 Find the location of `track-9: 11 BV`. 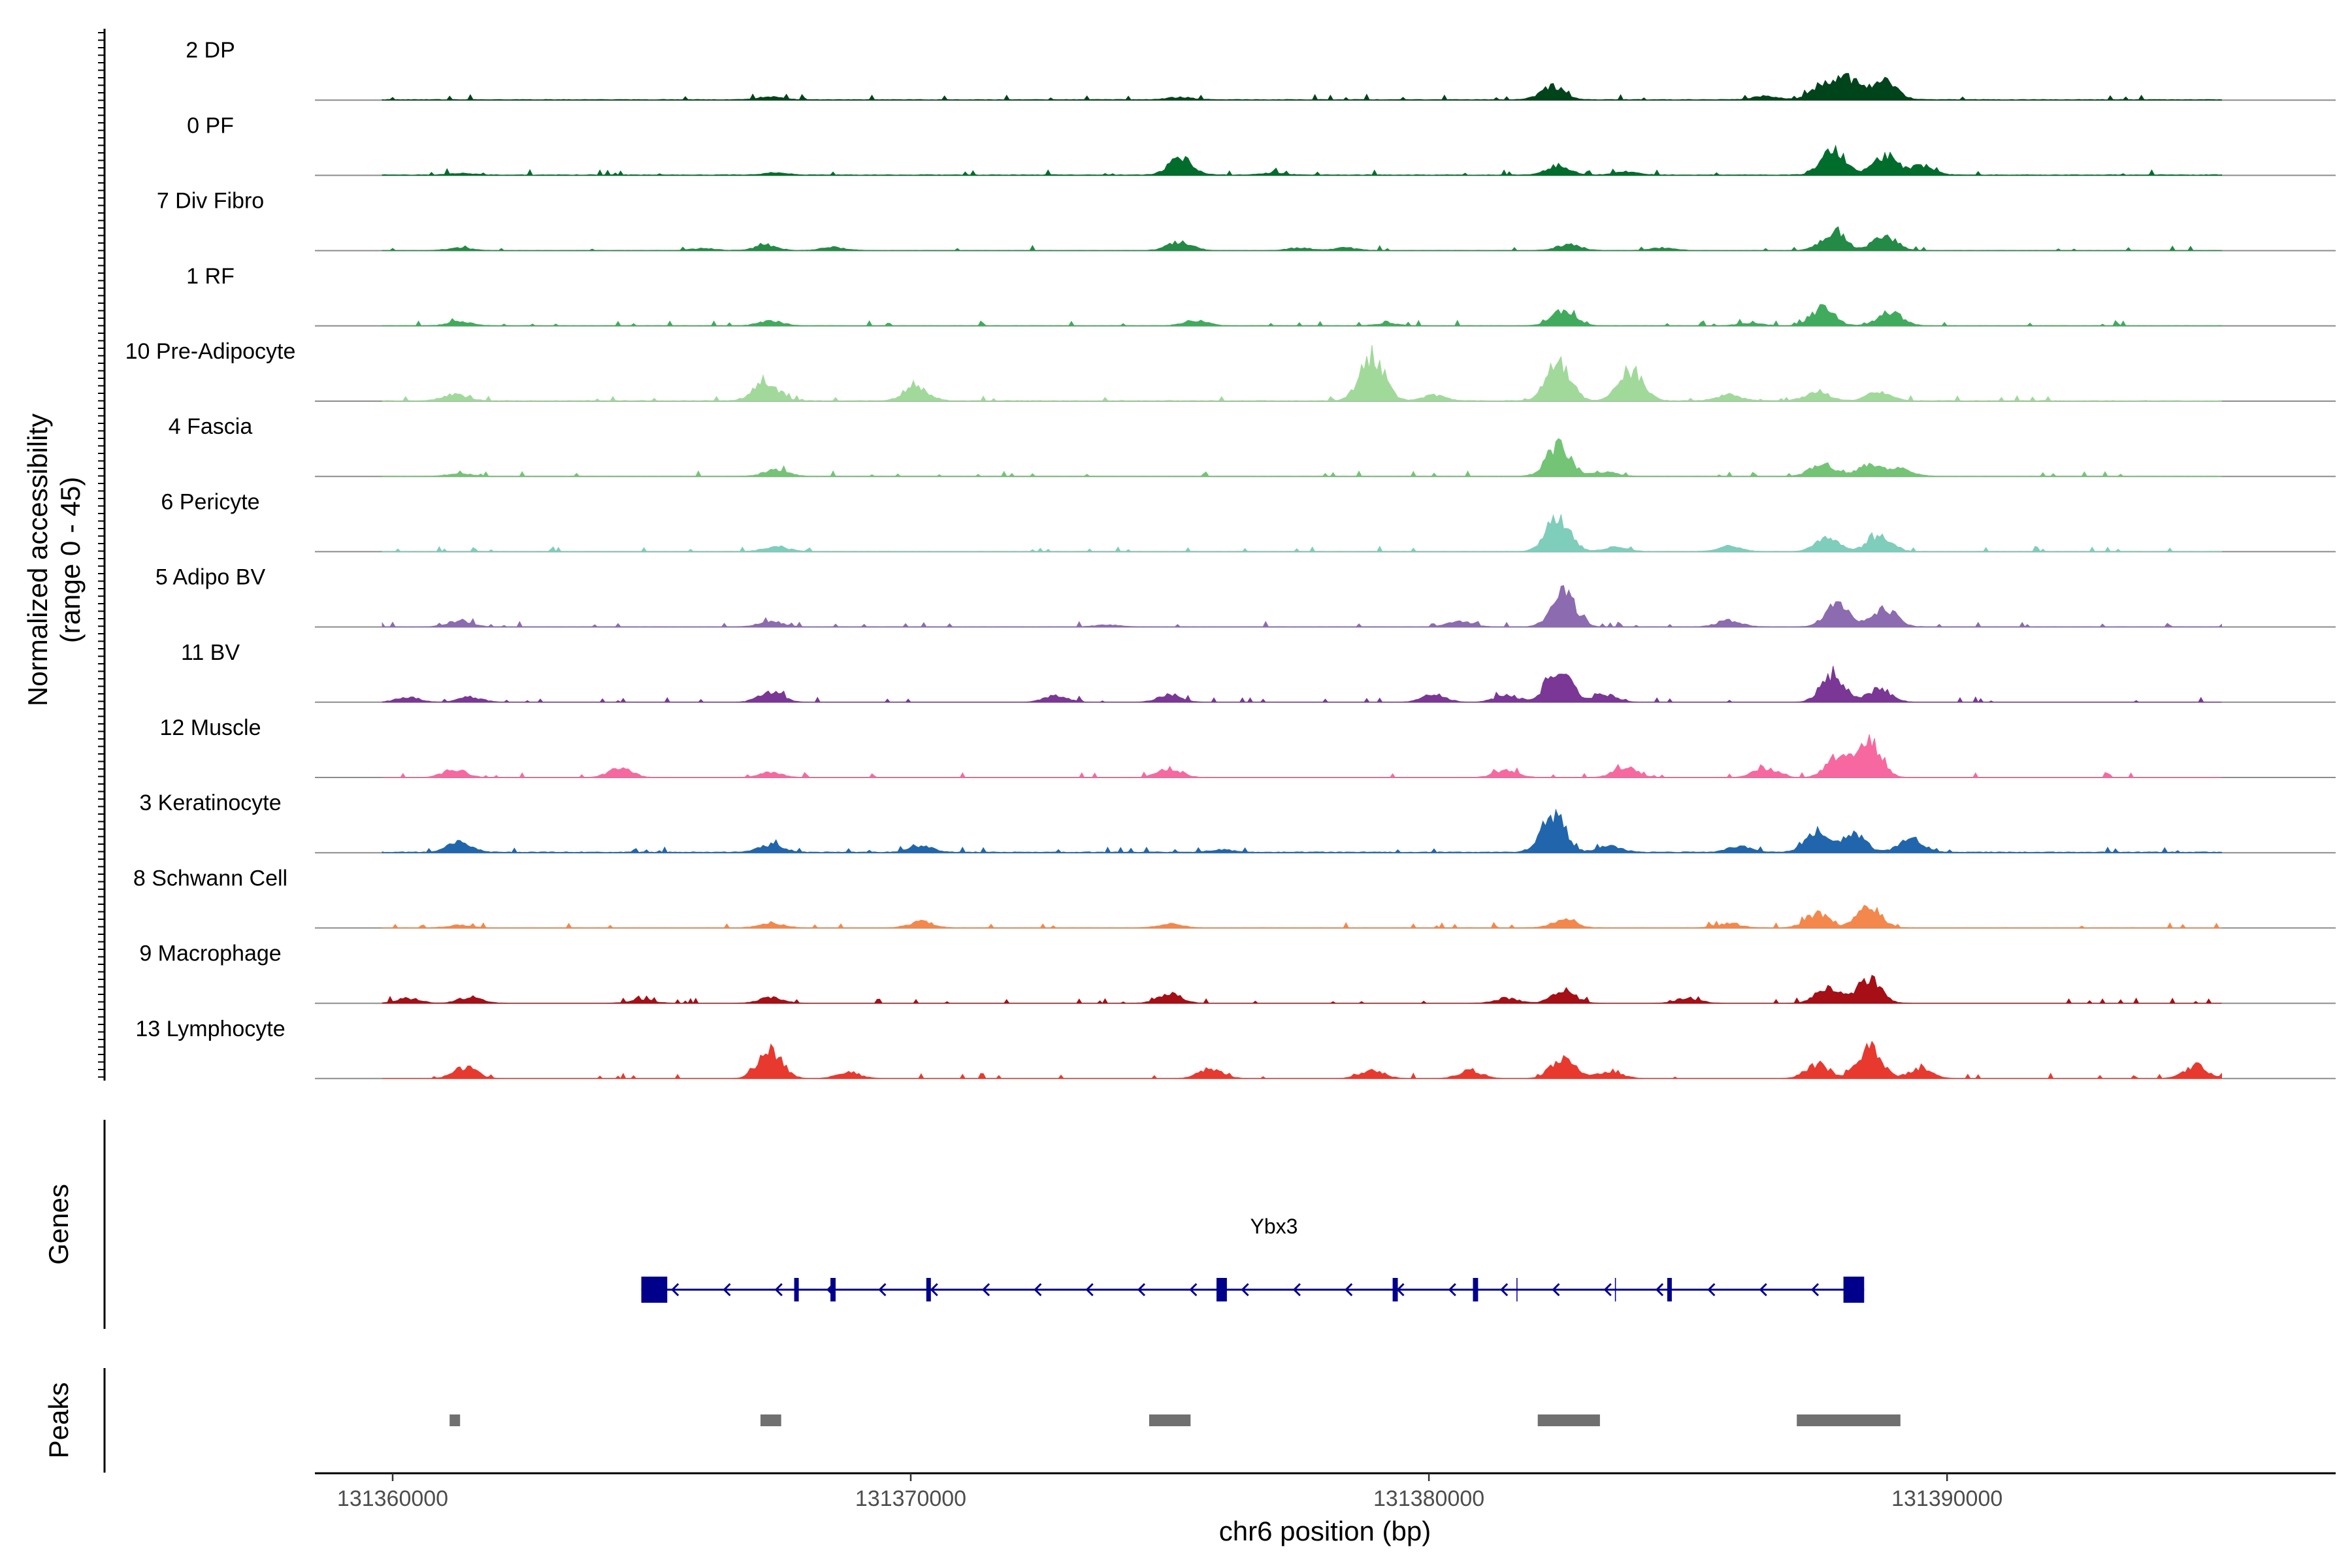

track-9: 11 BV is located at coordinates (1258, 671).